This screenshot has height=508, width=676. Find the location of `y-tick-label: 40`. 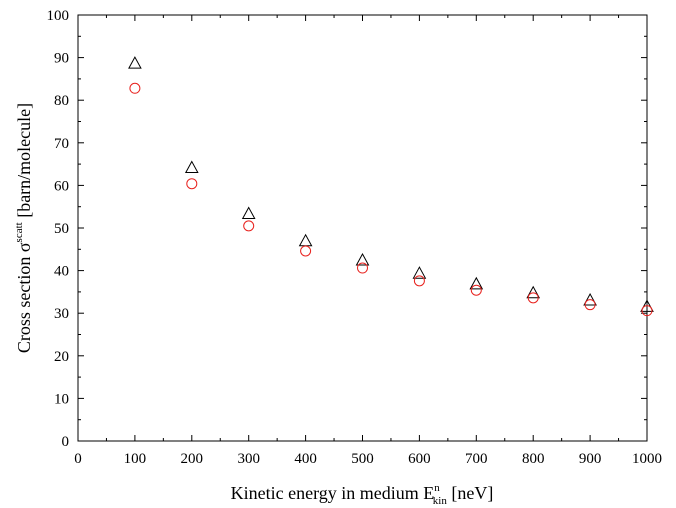

y-tick-label: 40 is located at coordinates (61, 272).